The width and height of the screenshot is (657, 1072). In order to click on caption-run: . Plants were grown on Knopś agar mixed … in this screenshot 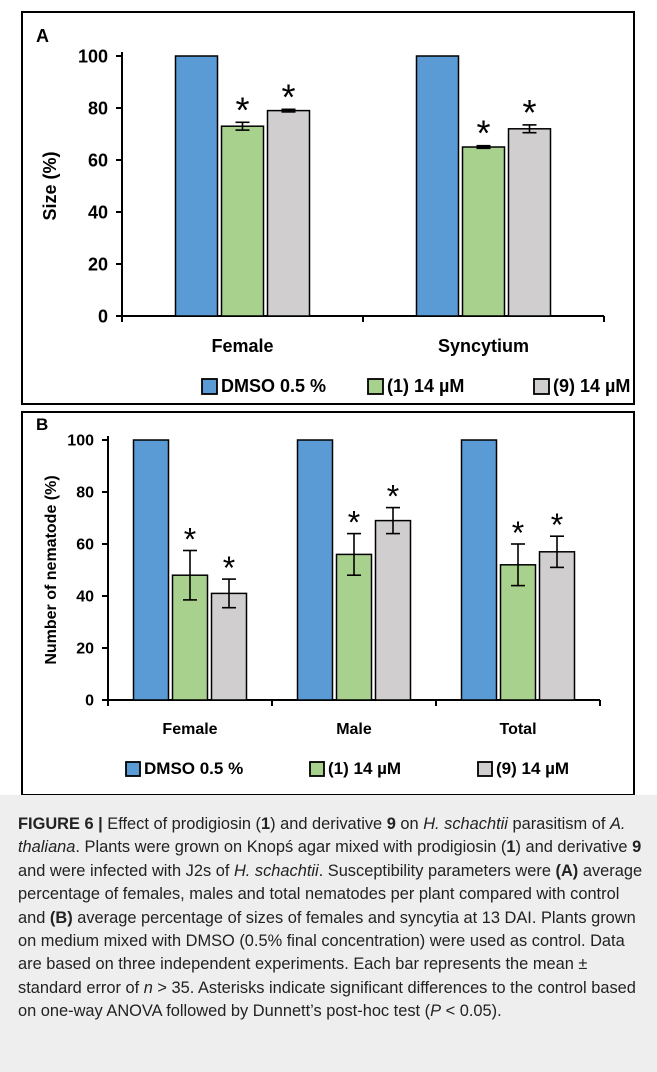, I will do `click(291, 847)`.